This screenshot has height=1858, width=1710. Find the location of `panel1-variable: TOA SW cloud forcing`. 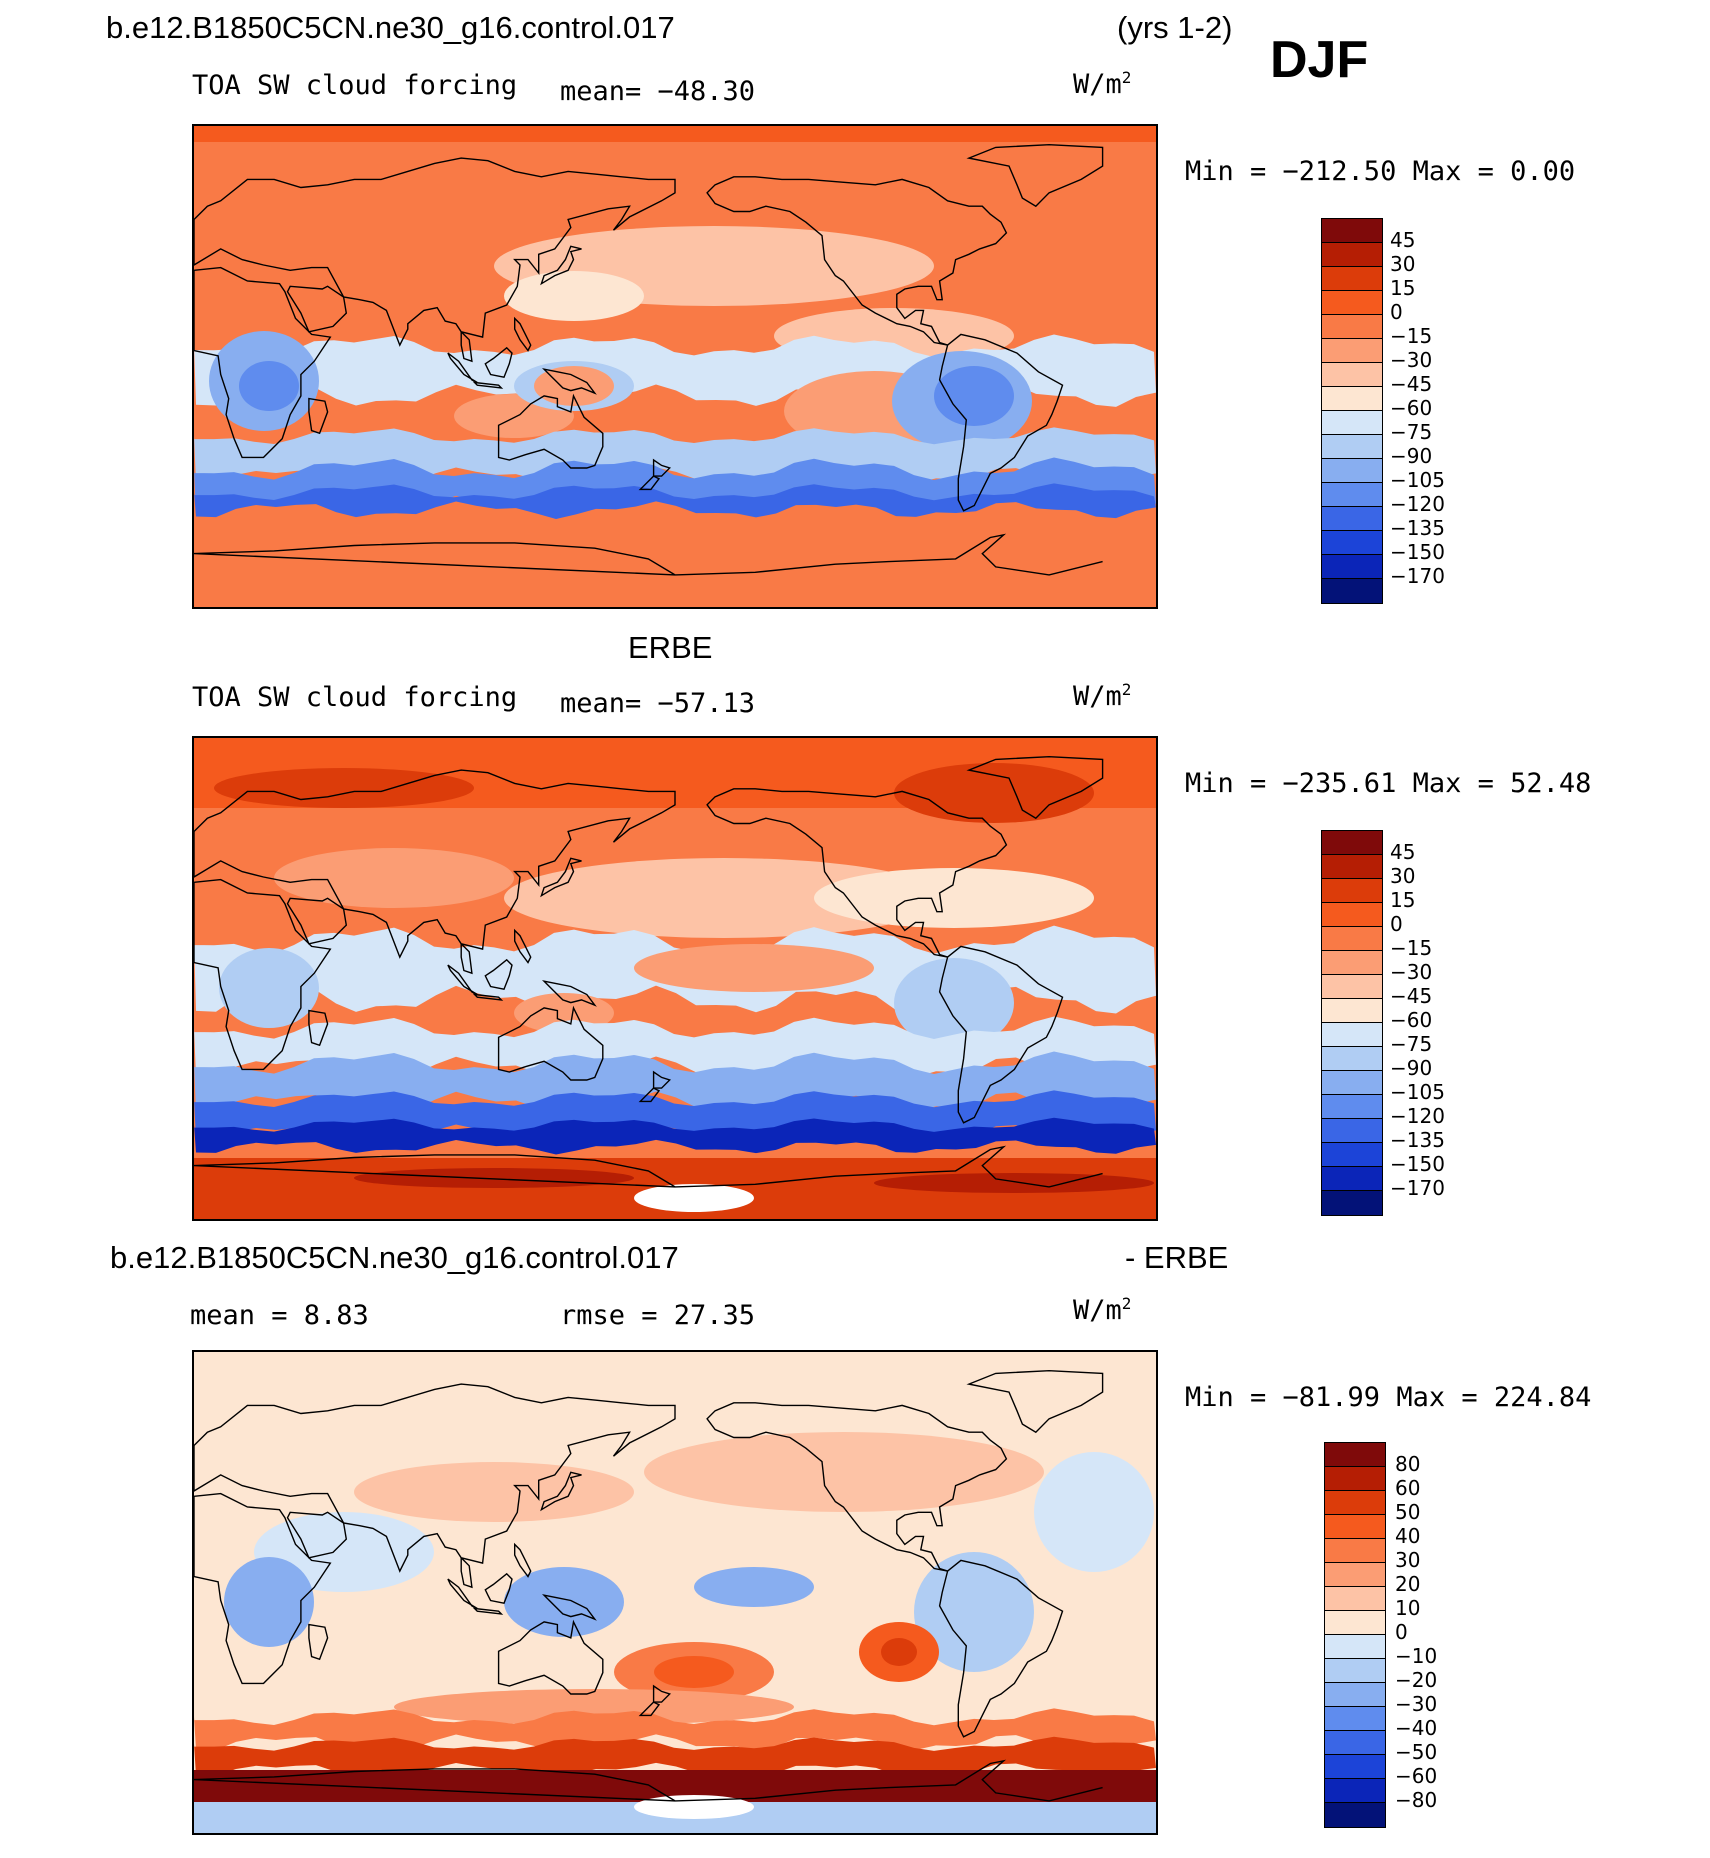

panel1-variable: TOA SW cloud forcing is located at coordinates (355, 85).